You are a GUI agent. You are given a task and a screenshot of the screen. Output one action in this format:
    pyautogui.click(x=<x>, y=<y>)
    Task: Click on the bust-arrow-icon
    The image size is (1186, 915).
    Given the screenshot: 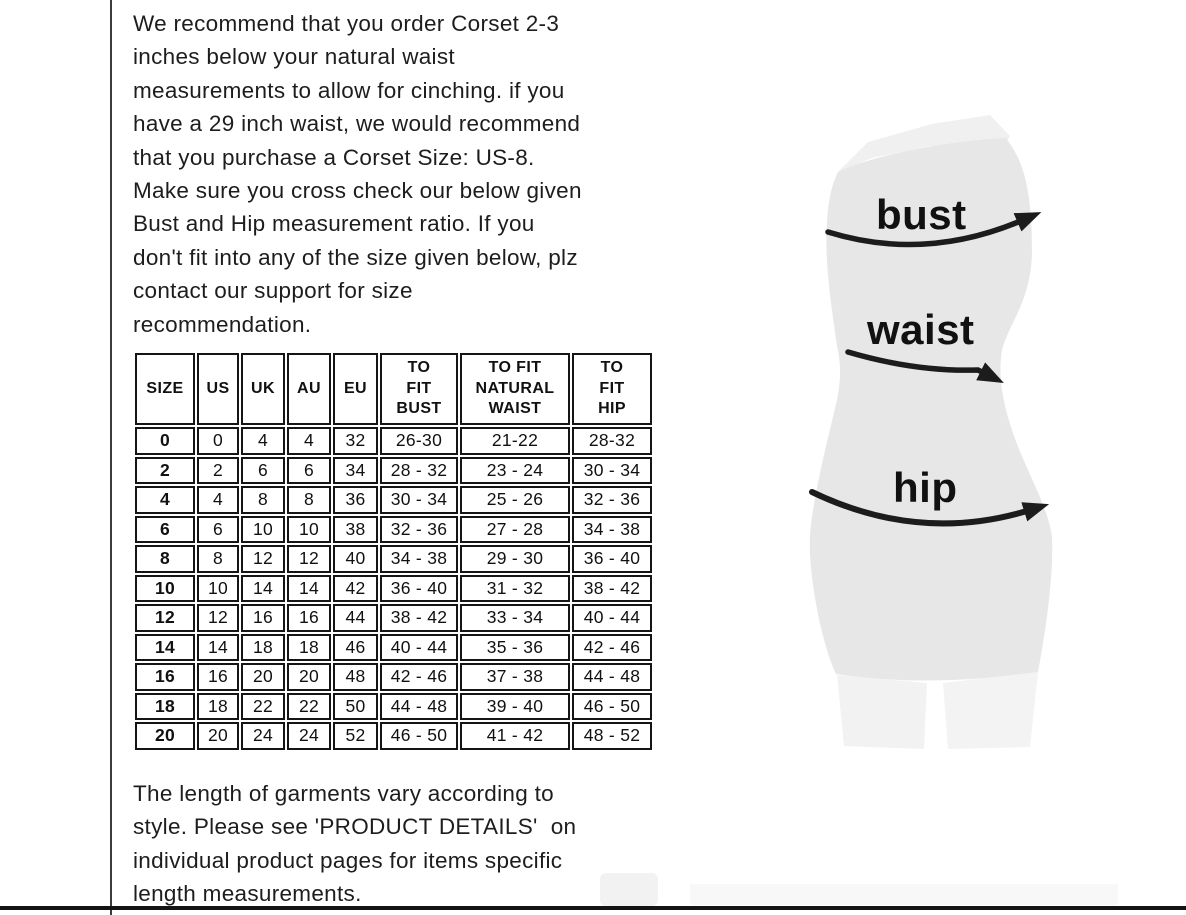 What is the action you would take?
    pyautogui.click(x=933, y=230)
    